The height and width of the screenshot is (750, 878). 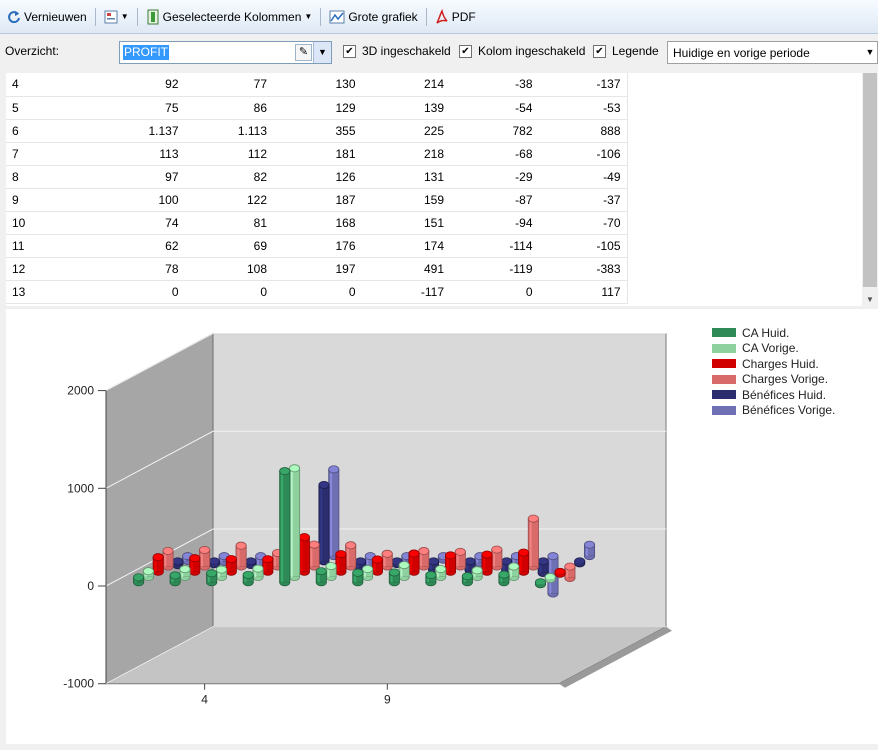 I want to click on table-row: 11 62 69 176 174 -114 -105, so click(x=317, y=246).